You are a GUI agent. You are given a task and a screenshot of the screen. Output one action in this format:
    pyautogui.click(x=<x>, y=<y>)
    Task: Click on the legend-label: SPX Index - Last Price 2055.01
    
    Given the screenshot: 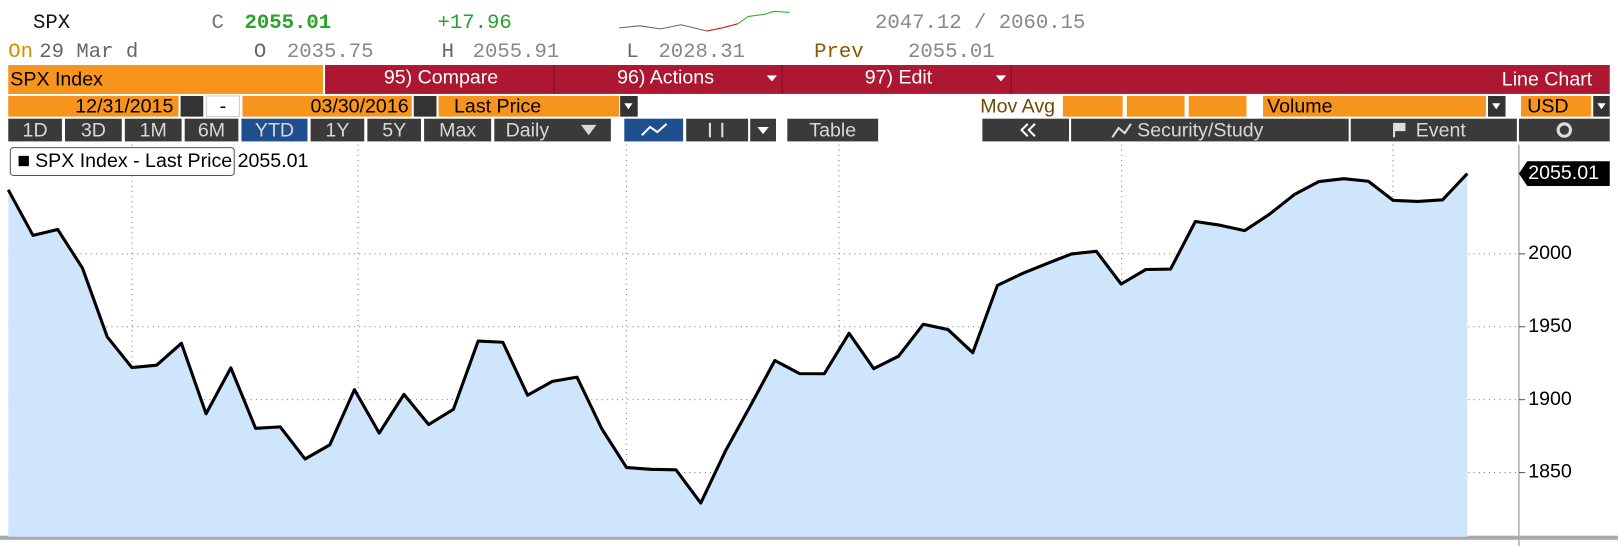 What is the action you would take?
    pyautogui.click(x=171, y=161)
    